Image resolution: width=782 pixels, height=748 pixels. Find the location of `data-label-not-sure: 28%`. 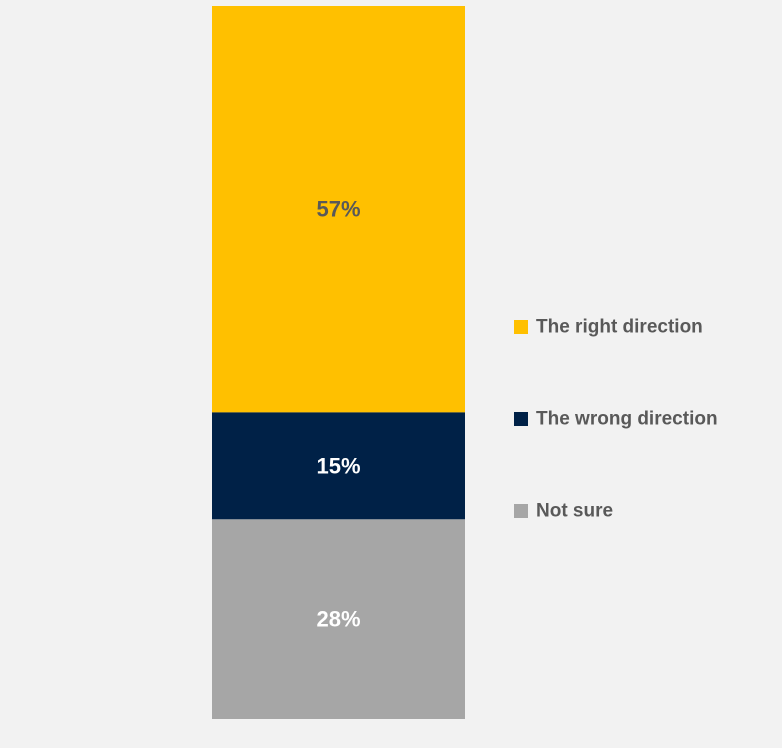

data-label-not-sure: 28% is located at coordinates (338, 619).